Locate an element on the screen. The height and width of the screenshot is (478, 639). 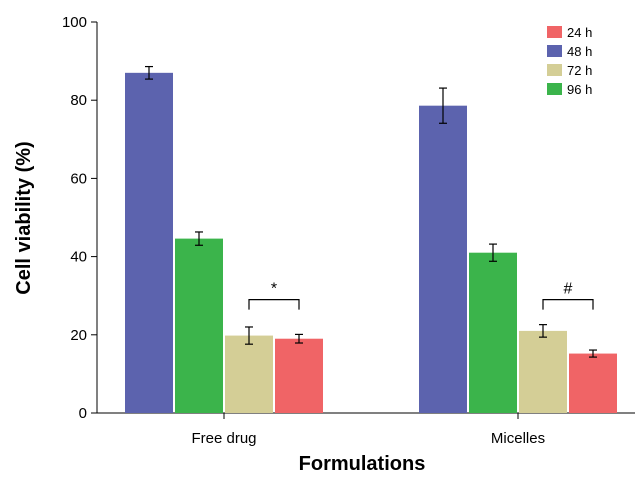
y-tick-label: 60 is located at coordinates (78, 178).